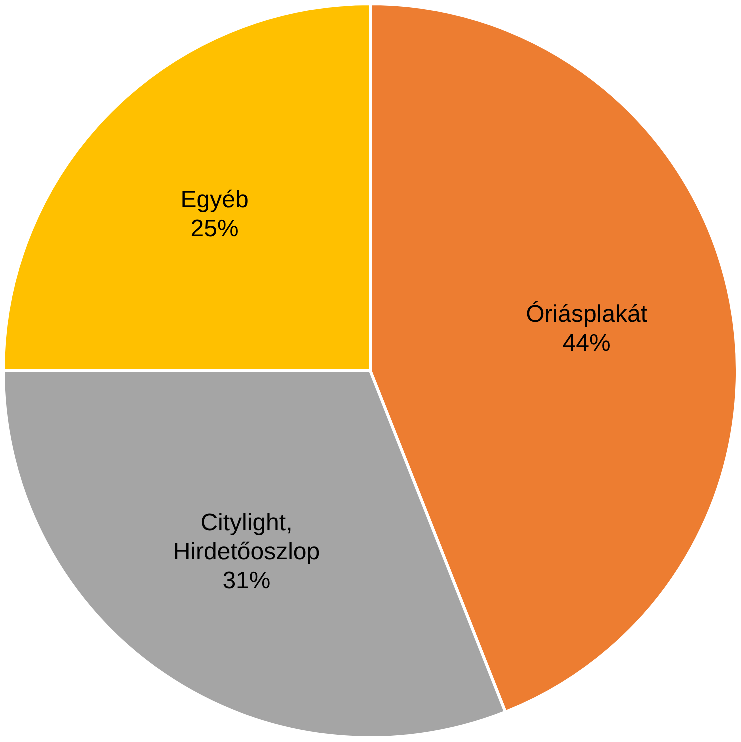 The width and height of the screenshot is (741, 742). What do you see at coordinates (586, 343) in the screenshot?
I see `data-label: 44%` at bounding box center [586, 343].